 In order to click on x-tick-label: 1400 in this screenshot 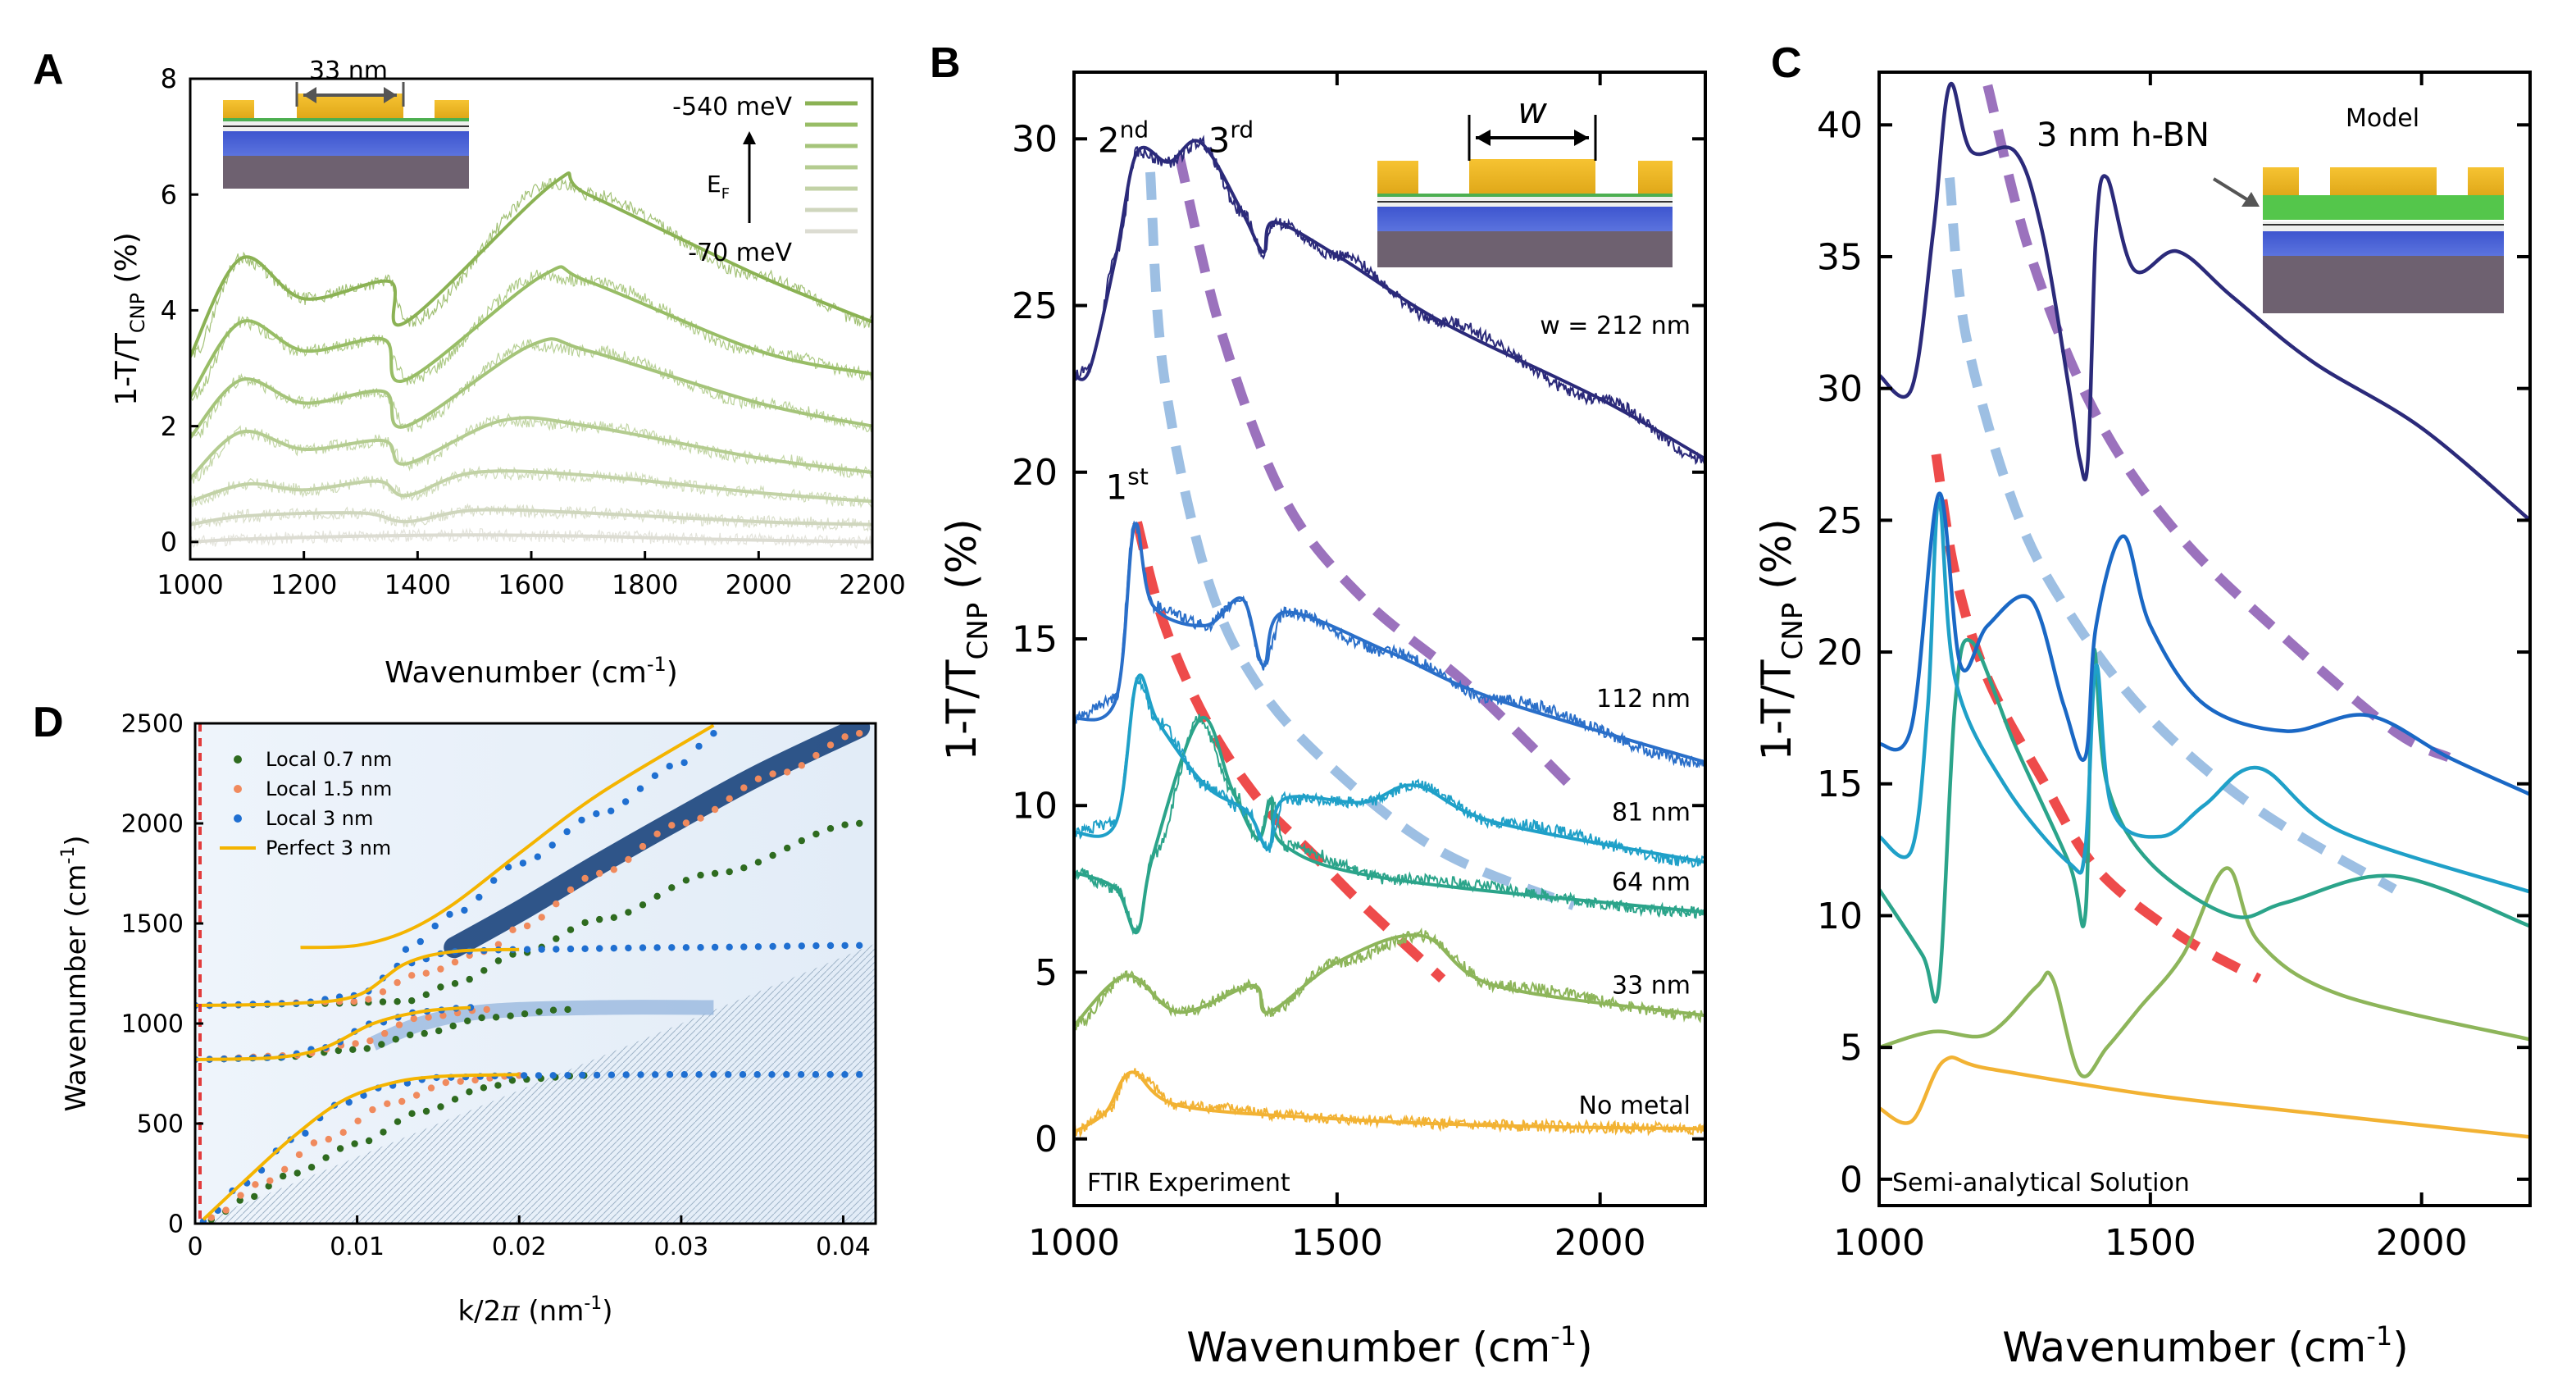, I will do `click(418, 584)`.